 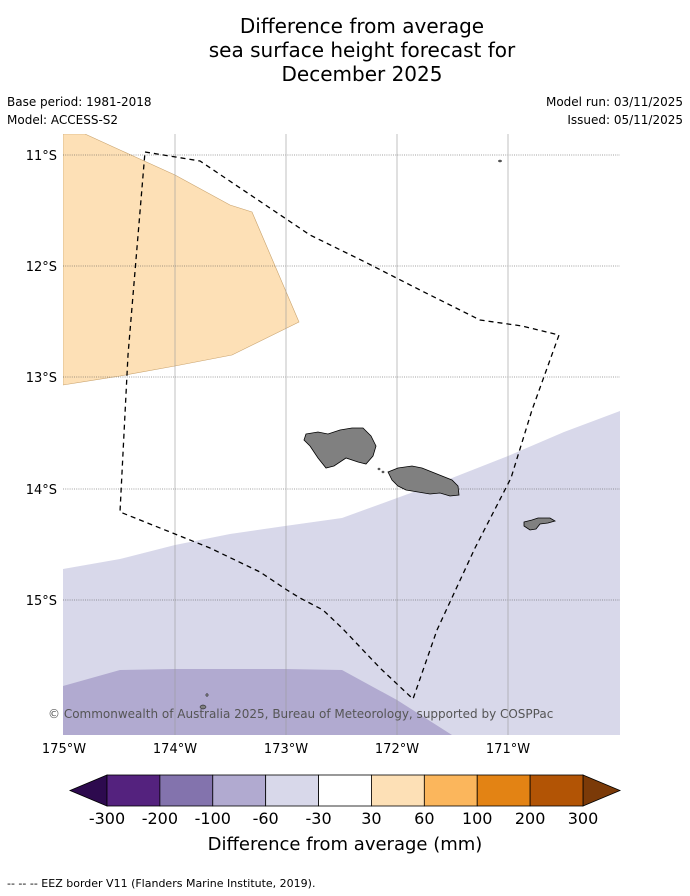 I want to click on island-upolu, so click(x=423, y=481).